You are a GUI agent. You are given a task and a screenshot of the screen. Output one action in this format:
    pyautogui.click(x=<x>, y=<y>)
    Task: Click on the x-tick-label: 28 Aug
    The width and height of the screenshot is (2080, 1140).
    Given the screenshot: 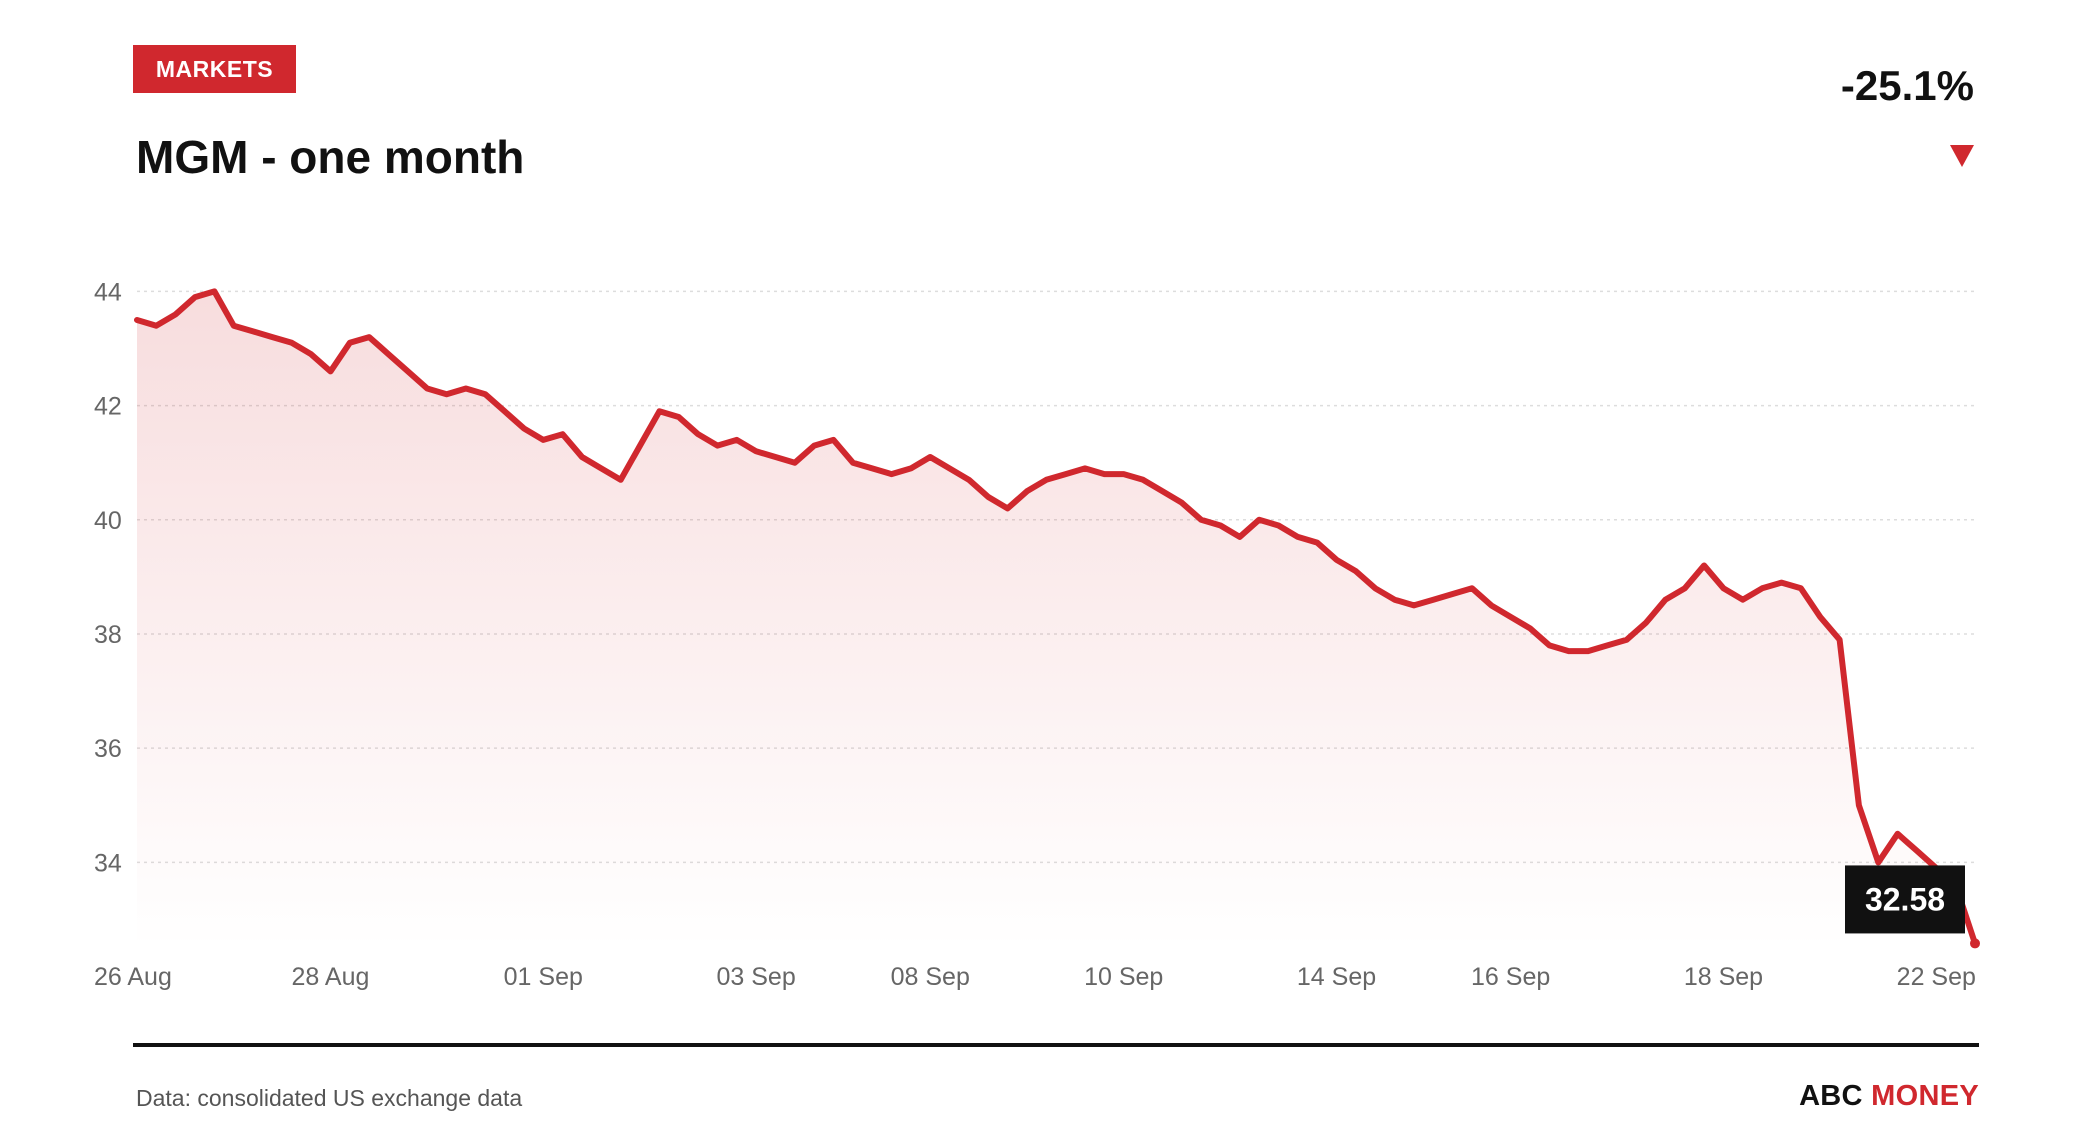 What is the action you would take?
    pyautogui.click(x=331, y=977)
    